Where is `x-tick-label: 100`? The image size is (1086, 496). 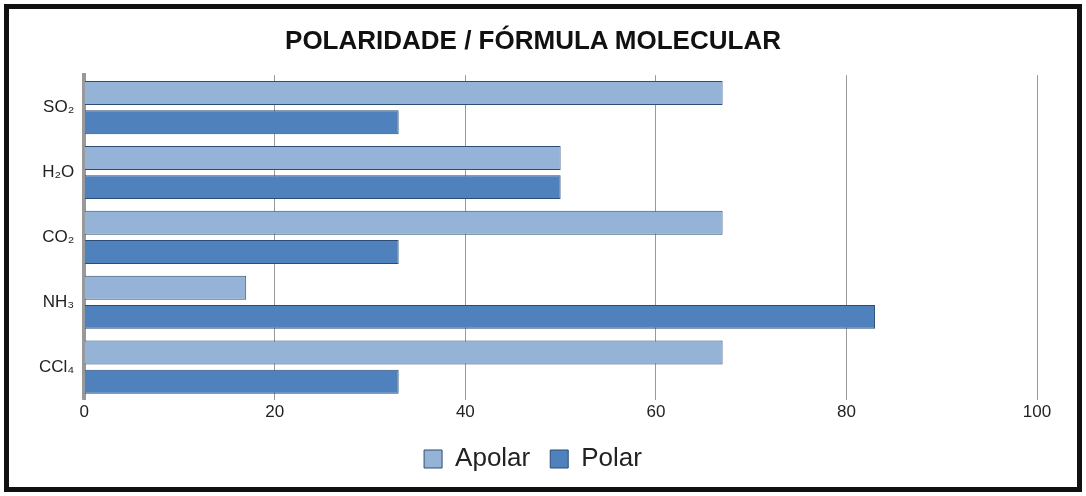
x-tick-label: 100 is located at coordinates (1037, 412).